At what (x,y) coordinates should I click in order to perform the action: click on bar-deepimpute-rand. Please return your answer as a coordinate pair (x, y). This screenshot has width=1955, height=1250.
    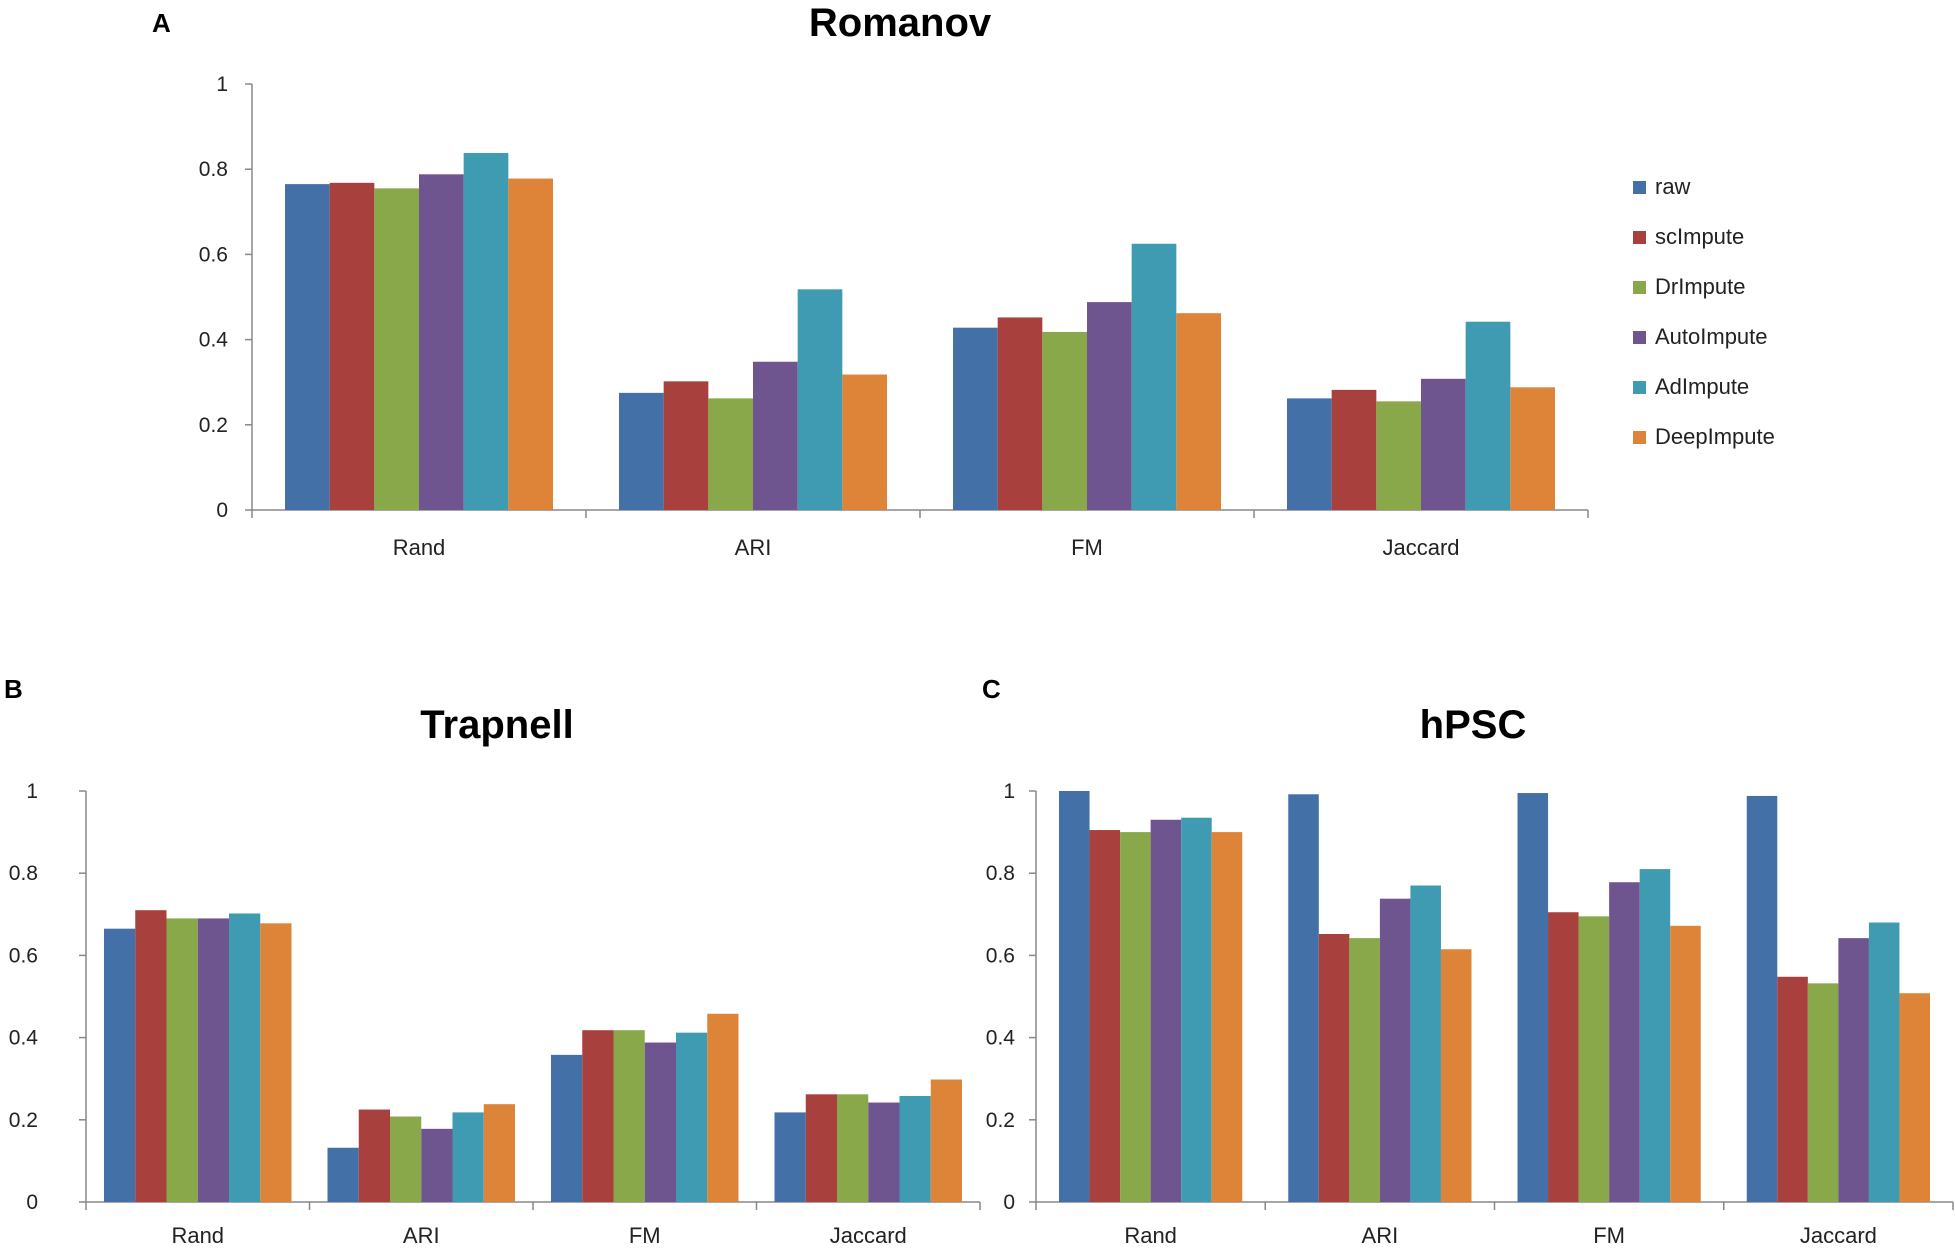
    Looking at the image, I should click on (530, 344).